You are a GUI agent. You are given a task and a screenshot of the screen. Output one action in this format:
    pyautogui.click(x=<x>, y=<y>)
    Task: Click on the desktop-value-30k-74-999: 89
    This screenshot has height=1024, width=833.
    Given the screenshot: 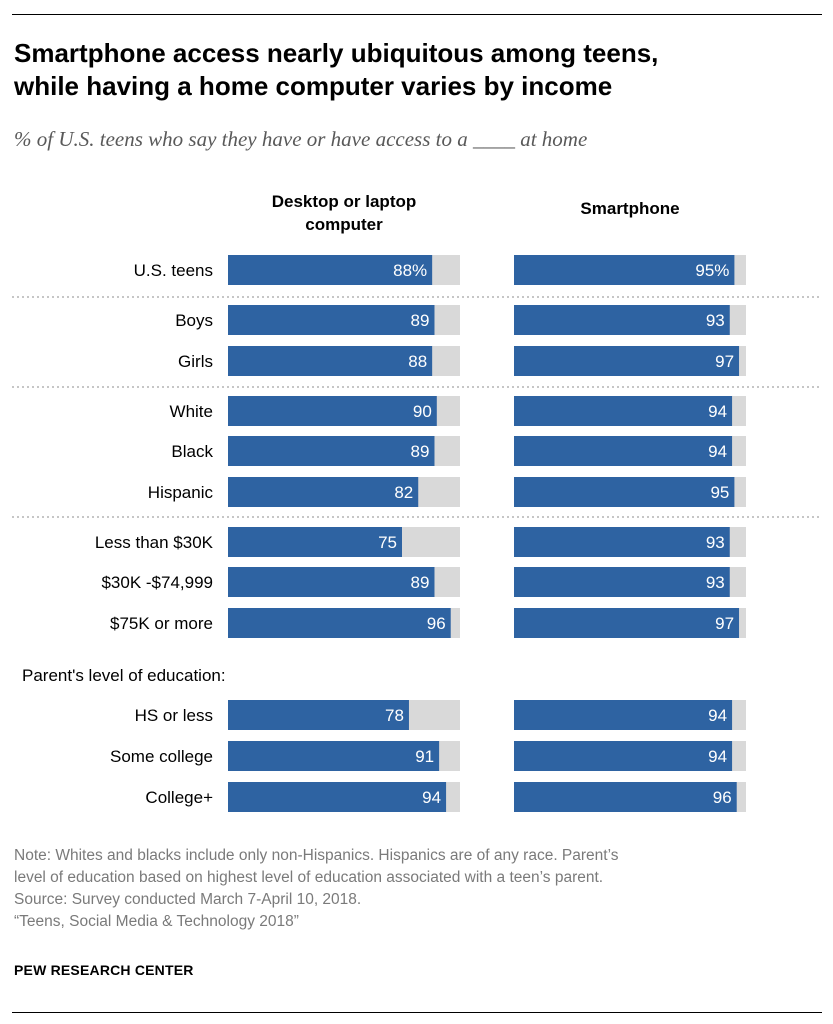 What is the action you would take?
    pyautogui.click(x=420, y=582)
    